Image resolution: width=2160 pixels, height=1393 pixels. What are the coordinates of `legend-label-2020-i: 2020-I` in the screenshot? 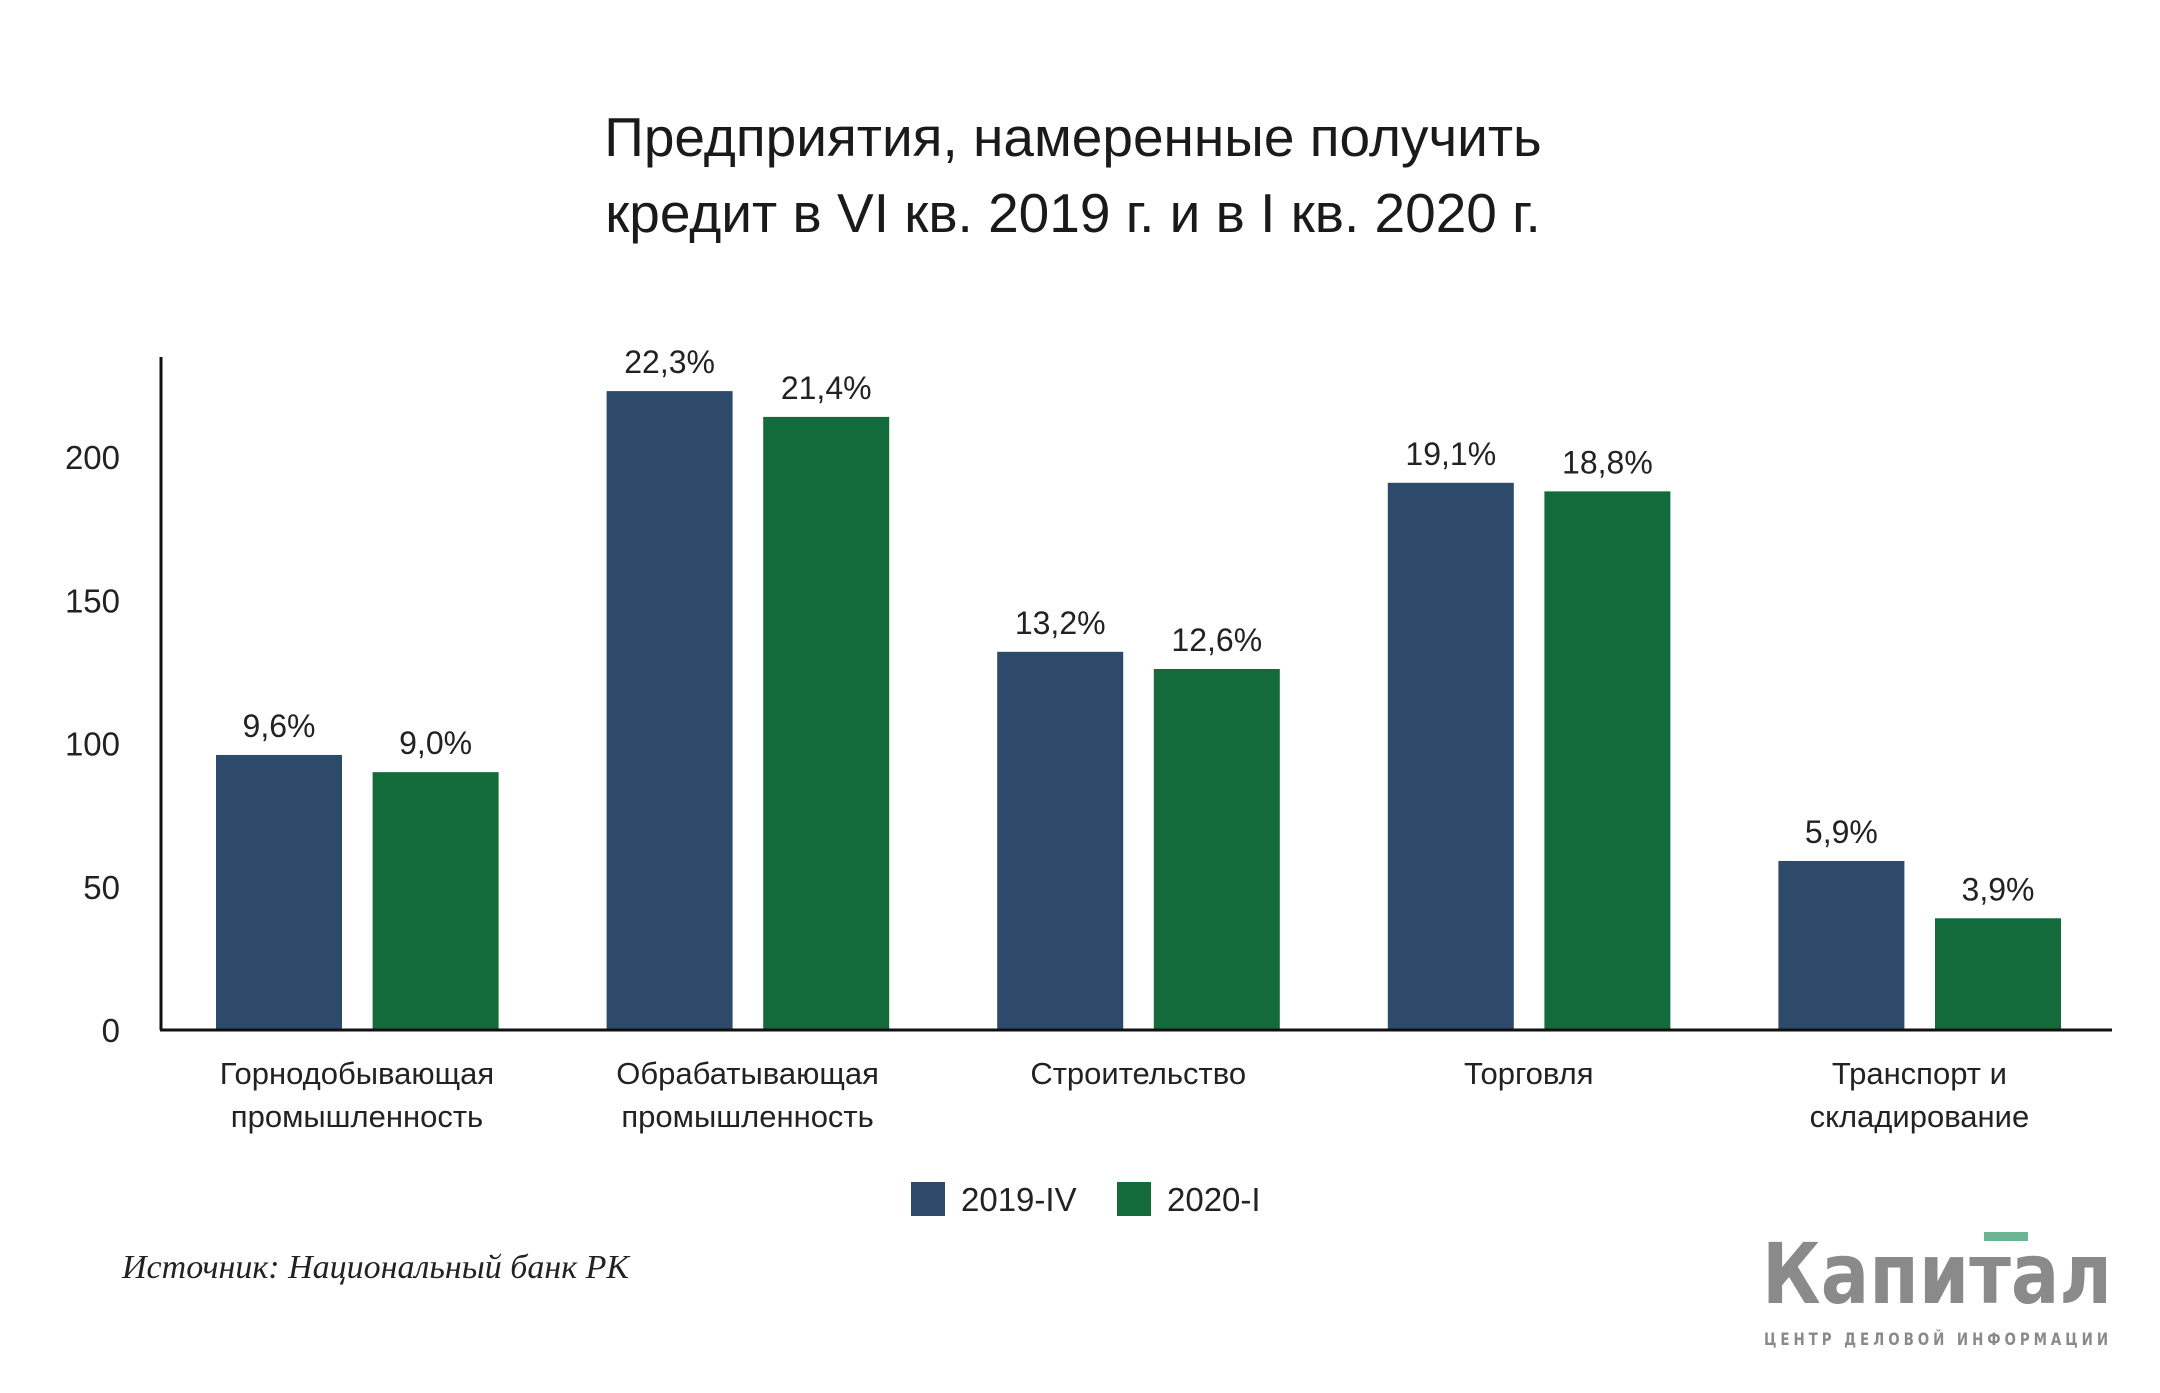 It's located at (1214, 1199).